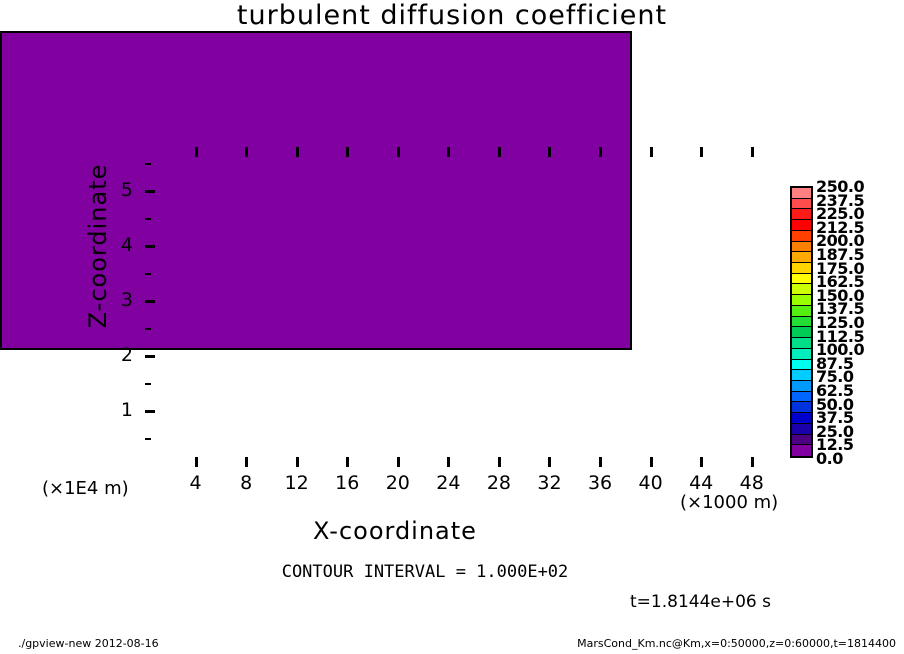 The height and width of the screenshot is (654, 904). What do you see at coordinates (395, 531) in the screenshot?
I see `x-axis-label: X-coordinate` at bounding box center [395, 531].